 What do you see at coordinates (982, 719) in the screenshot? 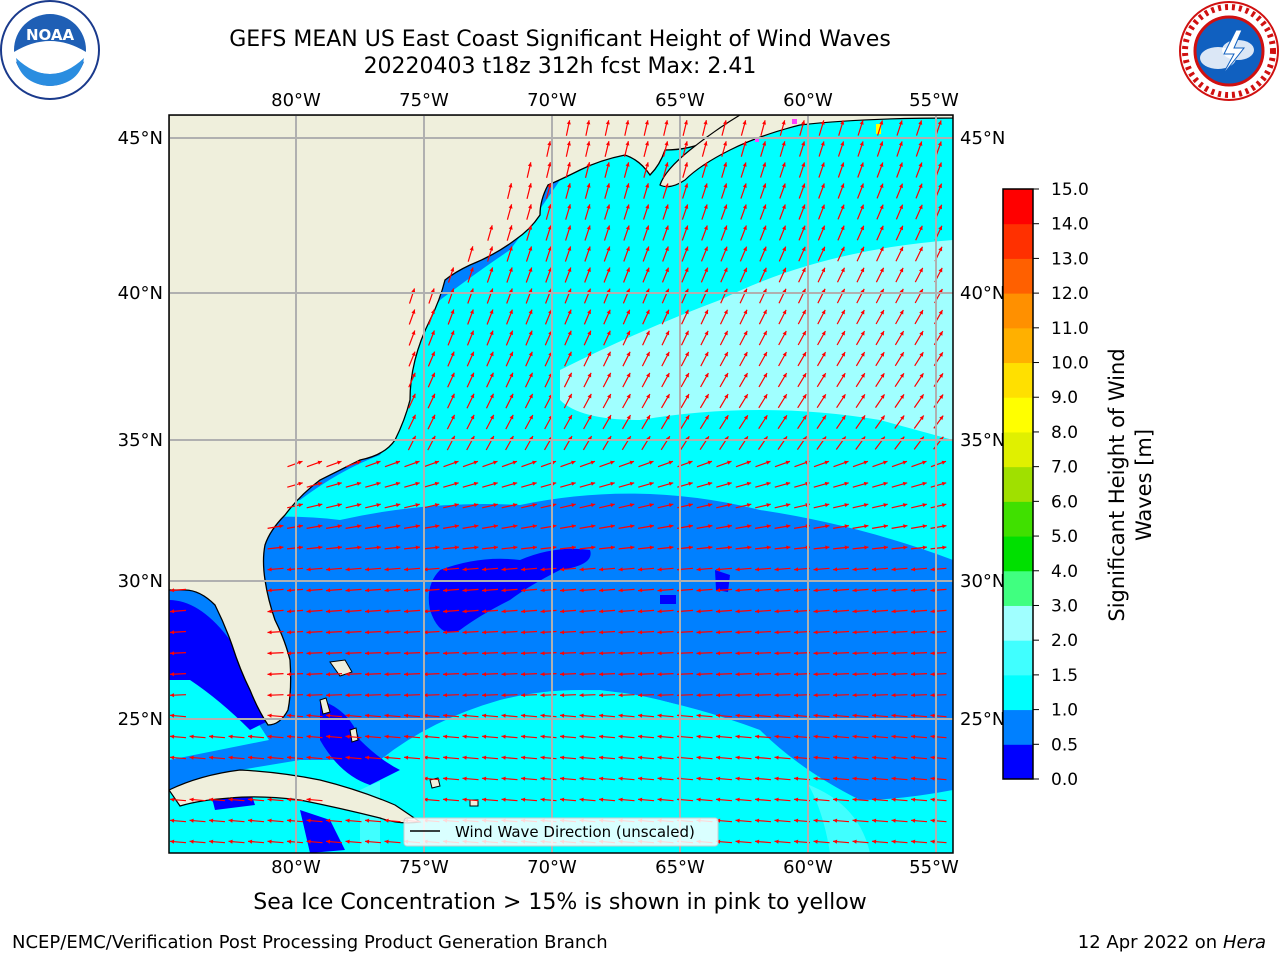
I see `lat-label-right: 25°N` at bounding box center [982, 719].